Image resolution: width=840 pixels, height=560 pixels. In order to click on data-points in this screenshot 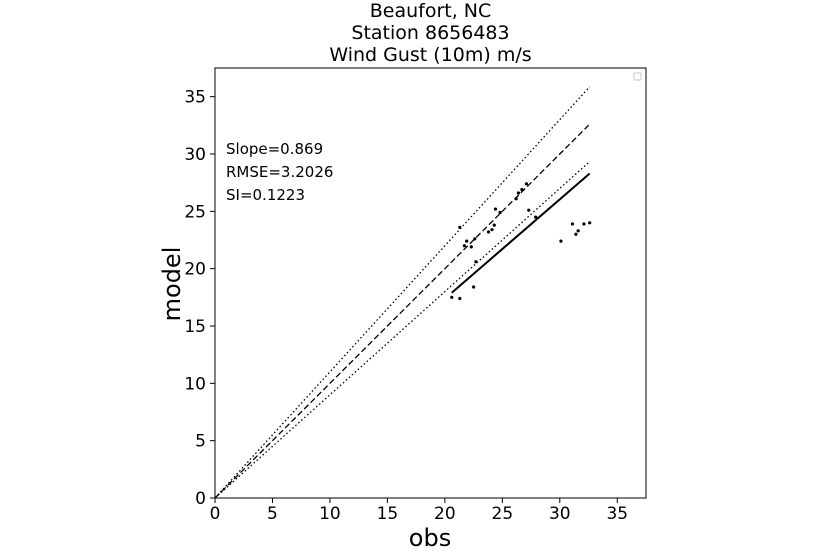, I will do `click(521, 241)`.